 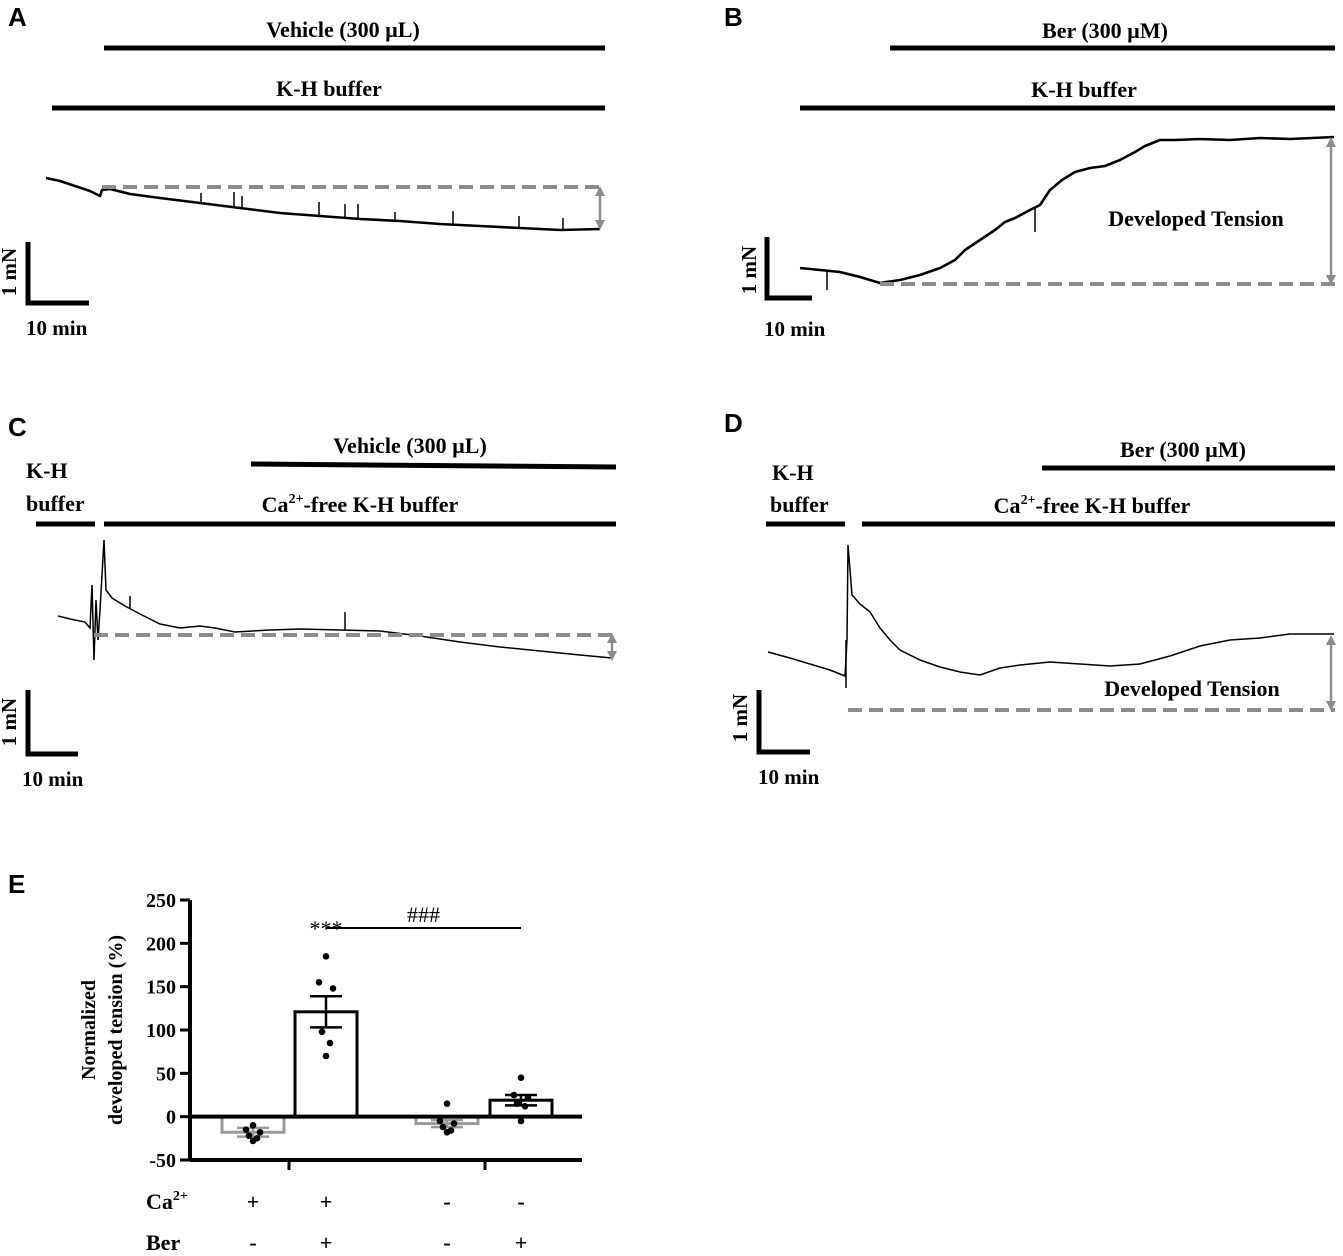 What do you see at coordinates (161, 901) in the screenshot?
I see `y-tick-label: 250` at bounding box center [161, 901].